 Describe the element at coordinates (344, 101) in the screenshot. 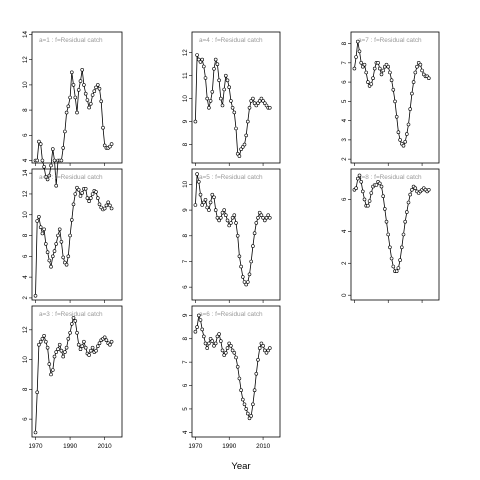

I see `y-tick-label: 5` at that location.